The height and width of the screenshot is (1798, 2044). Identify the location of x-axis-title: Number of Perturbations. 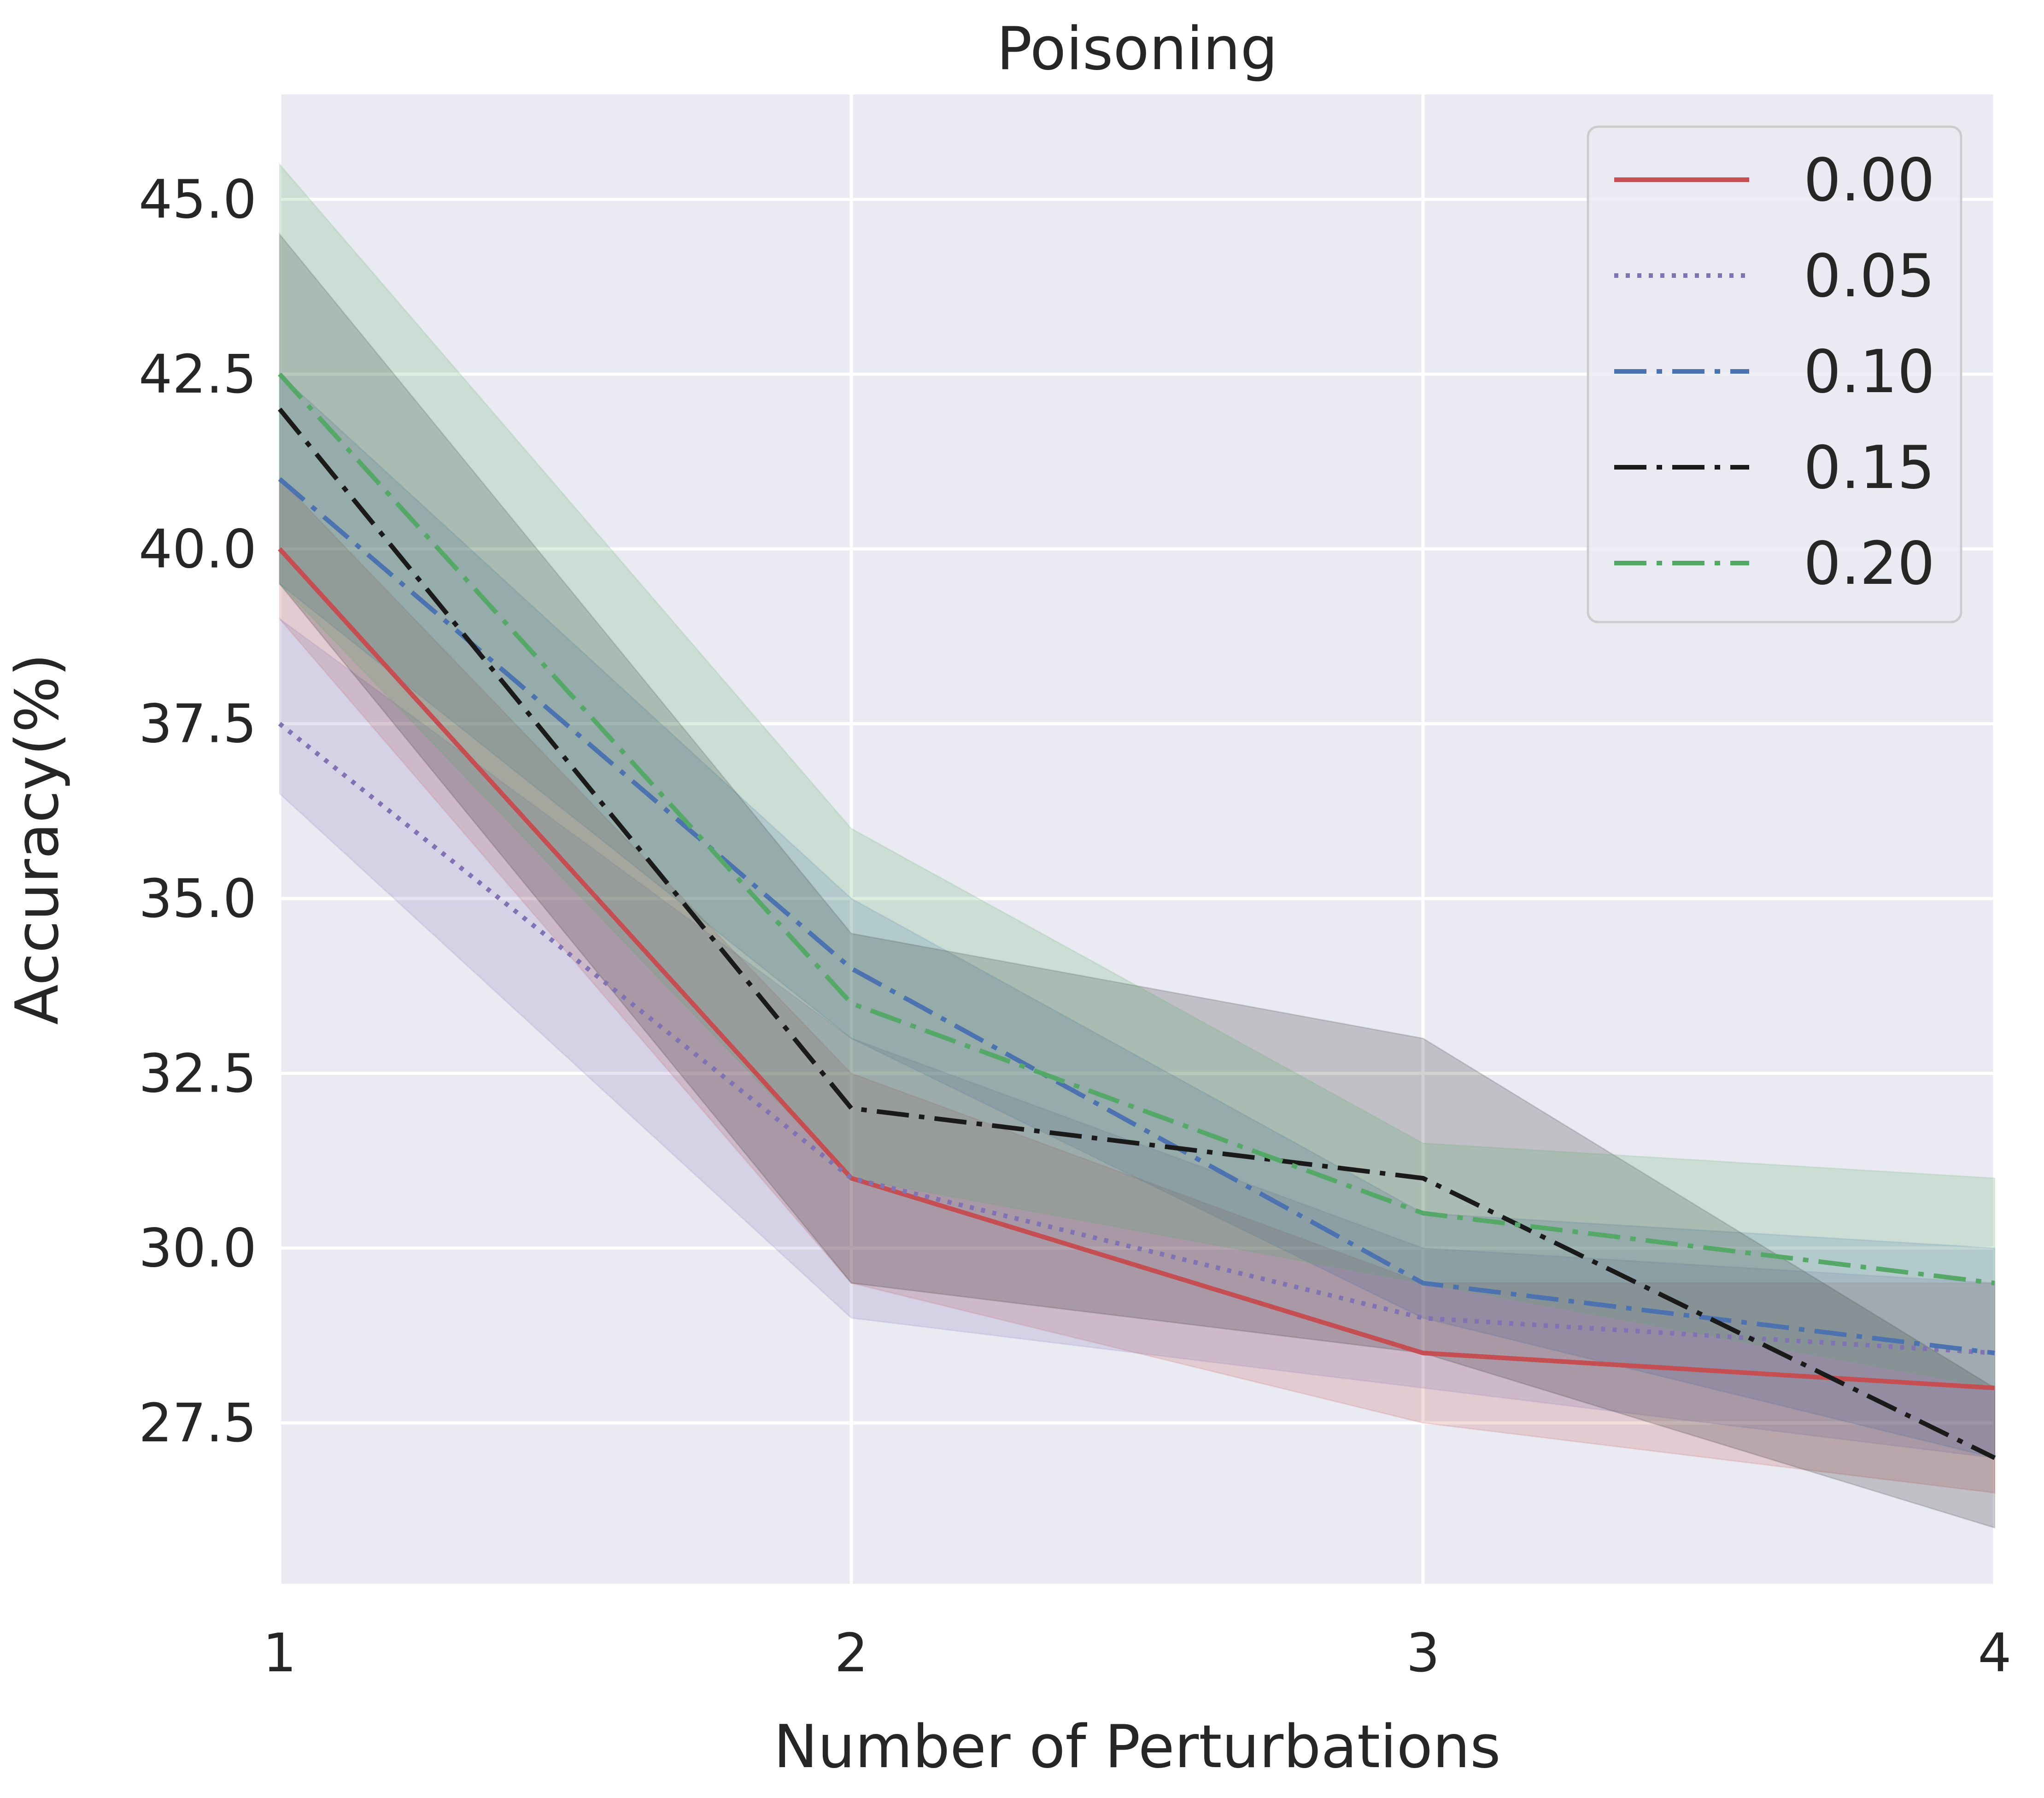
(1136, 1747).